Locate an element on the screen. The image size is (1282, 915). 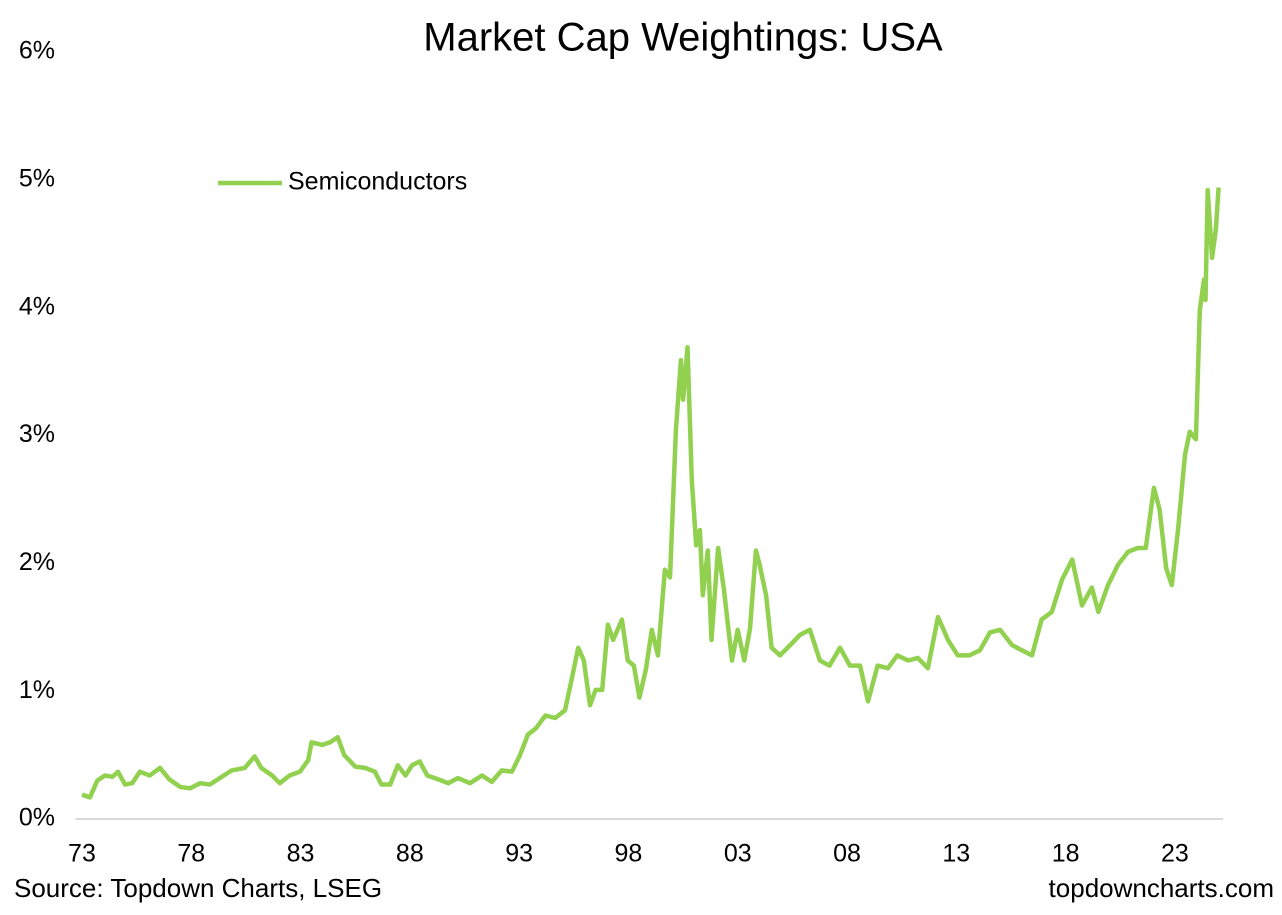
y-tick-label: 0% is located at coordinates (37, 818).